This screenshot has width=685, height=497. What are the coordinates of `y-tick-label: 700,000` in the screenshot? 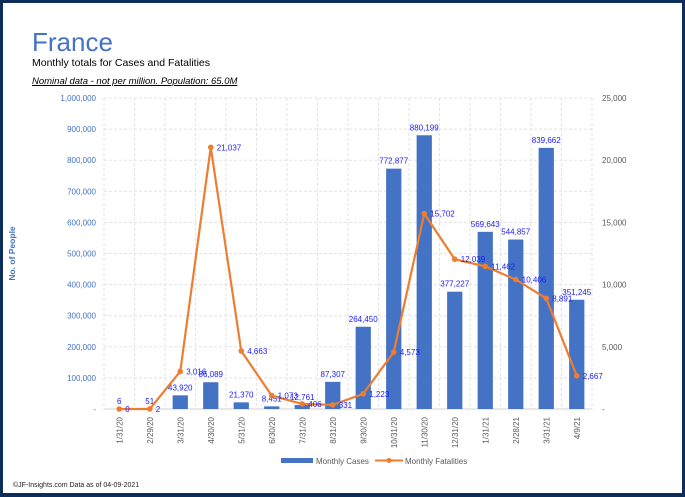 It's located at (81, 191).